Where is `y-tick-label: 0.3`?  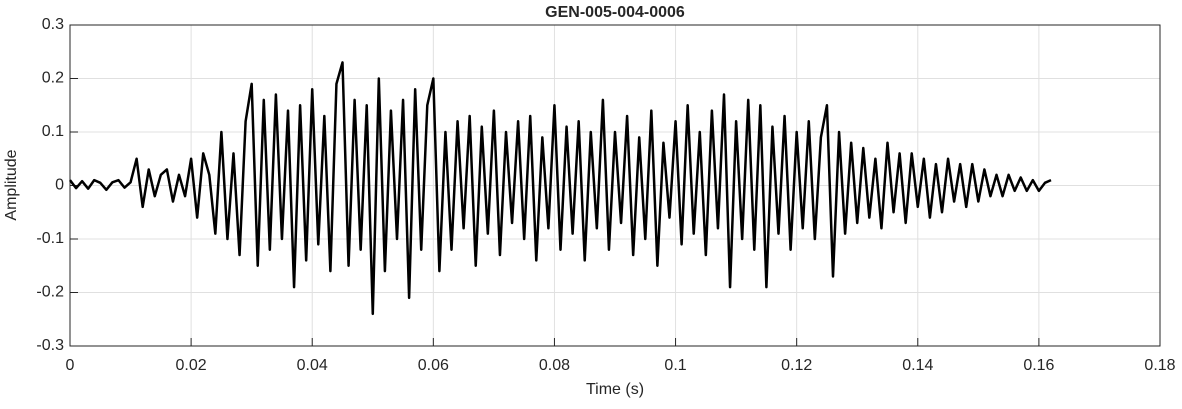
y-tick-label: 0.3 is located at coordinates (53, 24).